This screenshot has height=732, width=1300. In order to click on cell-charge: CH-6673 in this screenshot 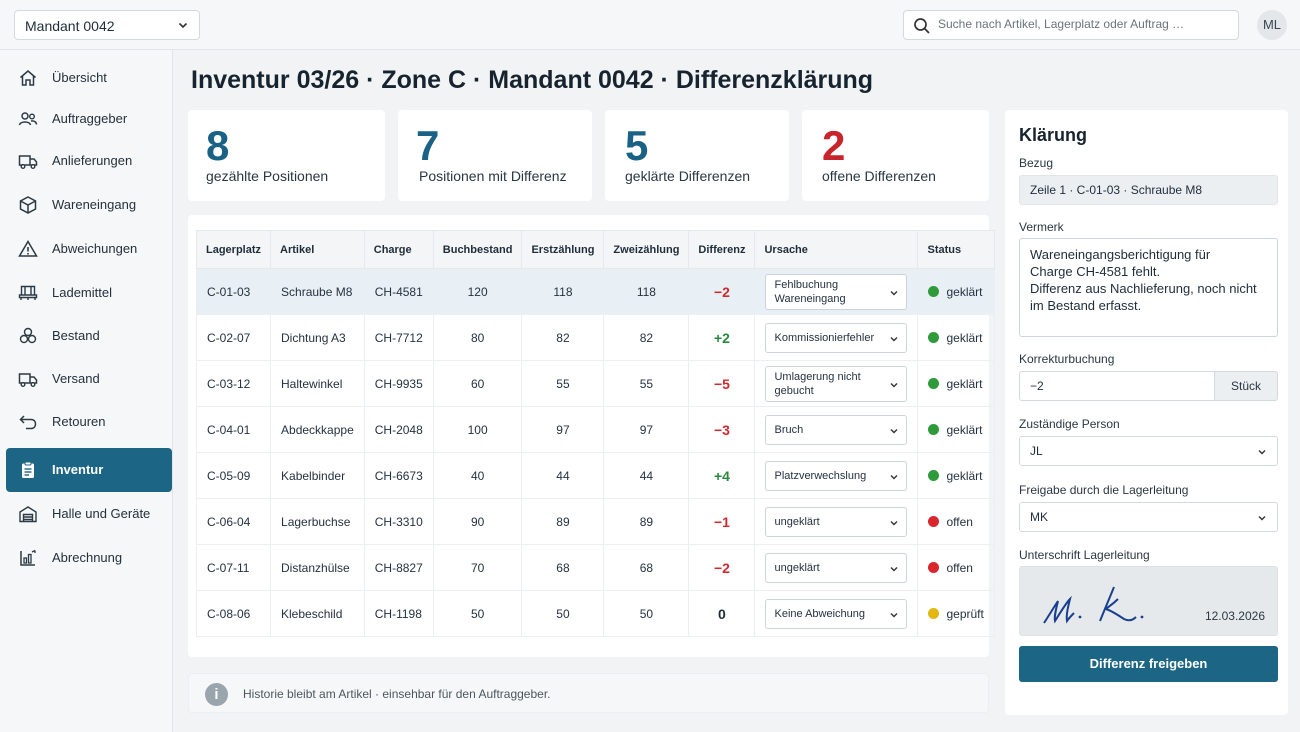, I will do `click(398, 475)`.